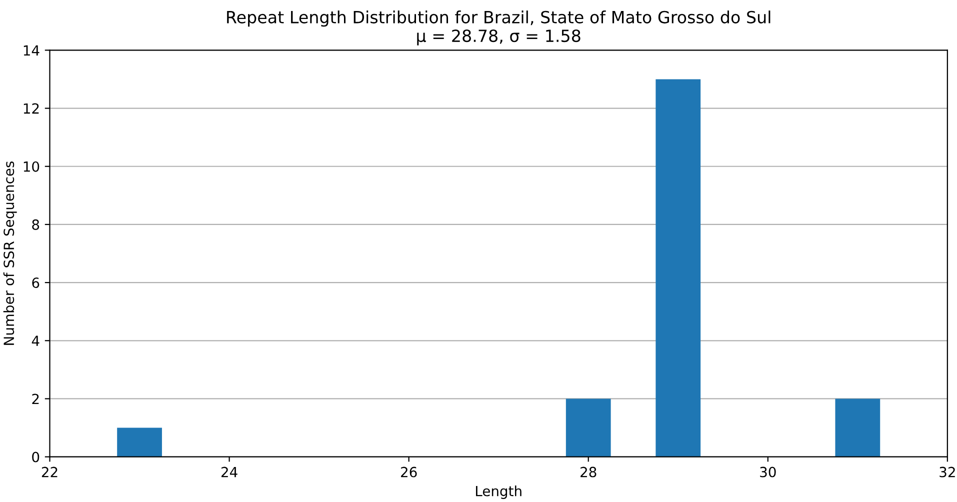 The image size is (957, 502). What do you see at coordinates (588, 472) in the screenshot?
I see `x-tick-label: 28` at bounding box center [588, 472].